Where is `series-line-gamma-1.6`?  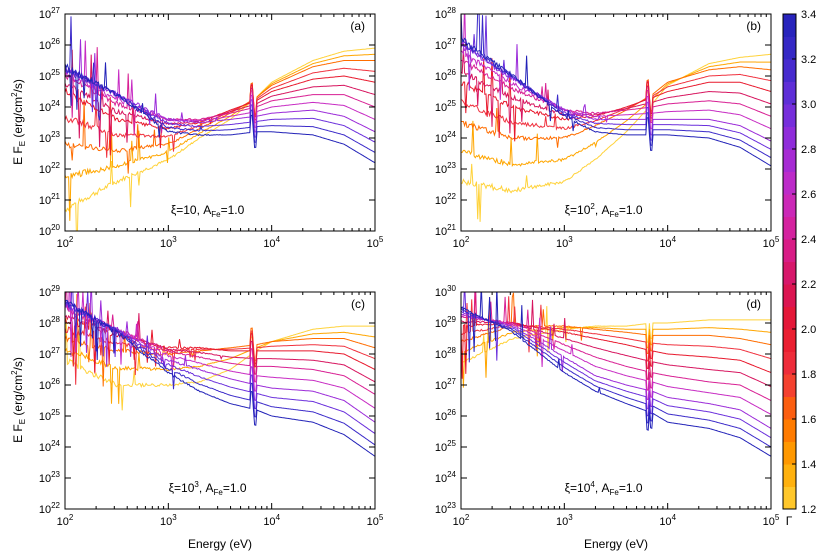
series-line-gamma-1.6 is located at coordinates (616, 323).